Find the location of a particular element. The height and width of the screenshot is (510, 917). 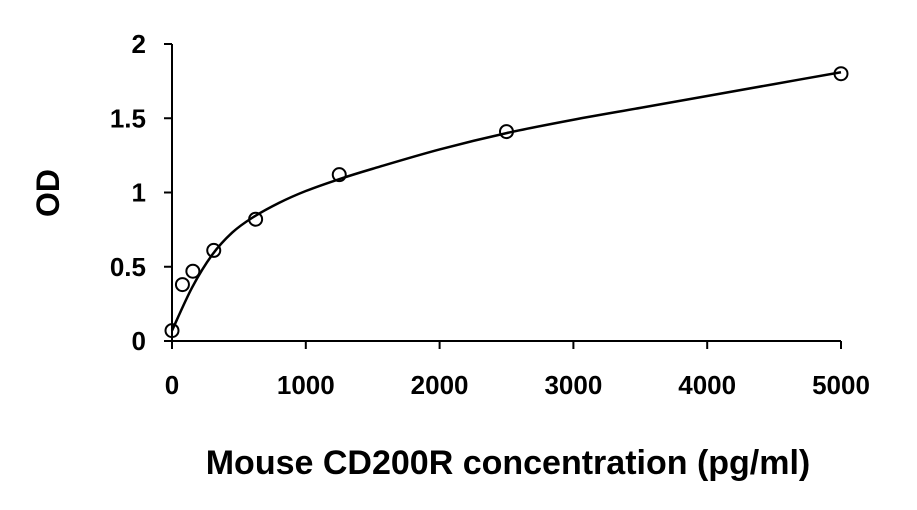

y-tick-label: 1.5 is located at coordinates (128, 118).